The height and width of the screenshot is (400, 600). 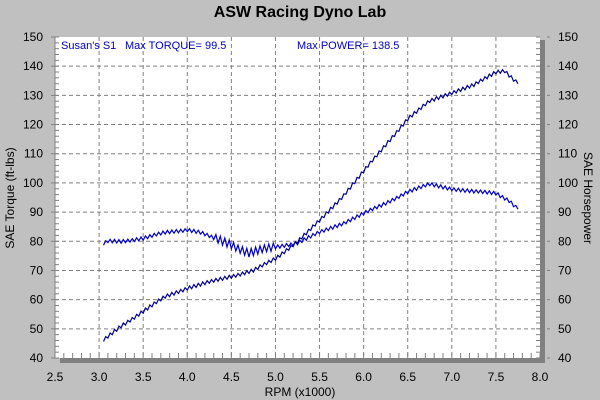 What do you see at coordinates (565, 300) in the screenshot?
I see `y2-tick-label: 60` at bounding box center [565, 300].